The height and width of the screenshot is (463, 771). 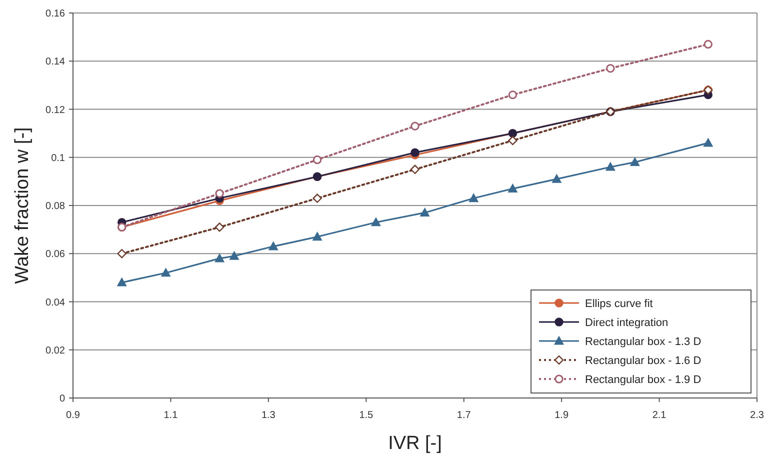 I want to click on legend-label: Rectangular box - 1.6 D, so click(x=643, y=360).